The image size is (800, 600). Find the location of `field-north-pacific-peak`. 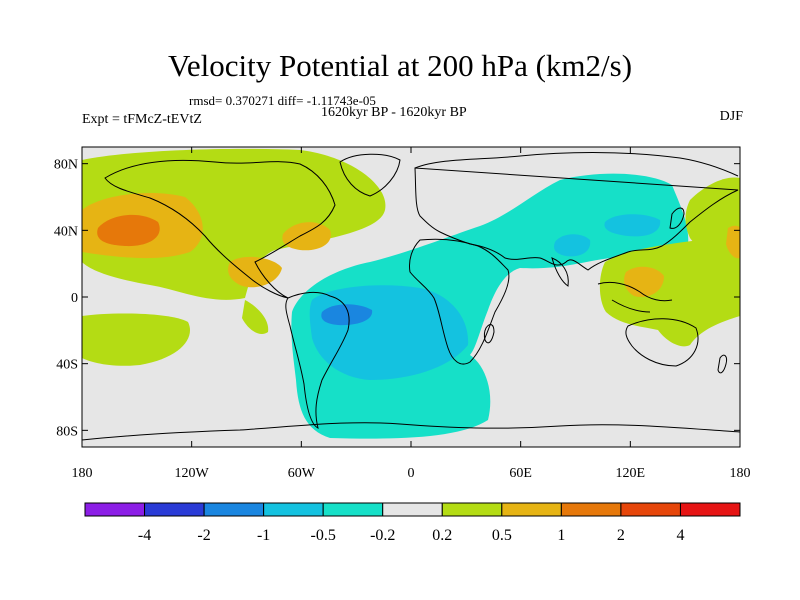

field-north-pacific-peak is located at coordinates (128, 230).